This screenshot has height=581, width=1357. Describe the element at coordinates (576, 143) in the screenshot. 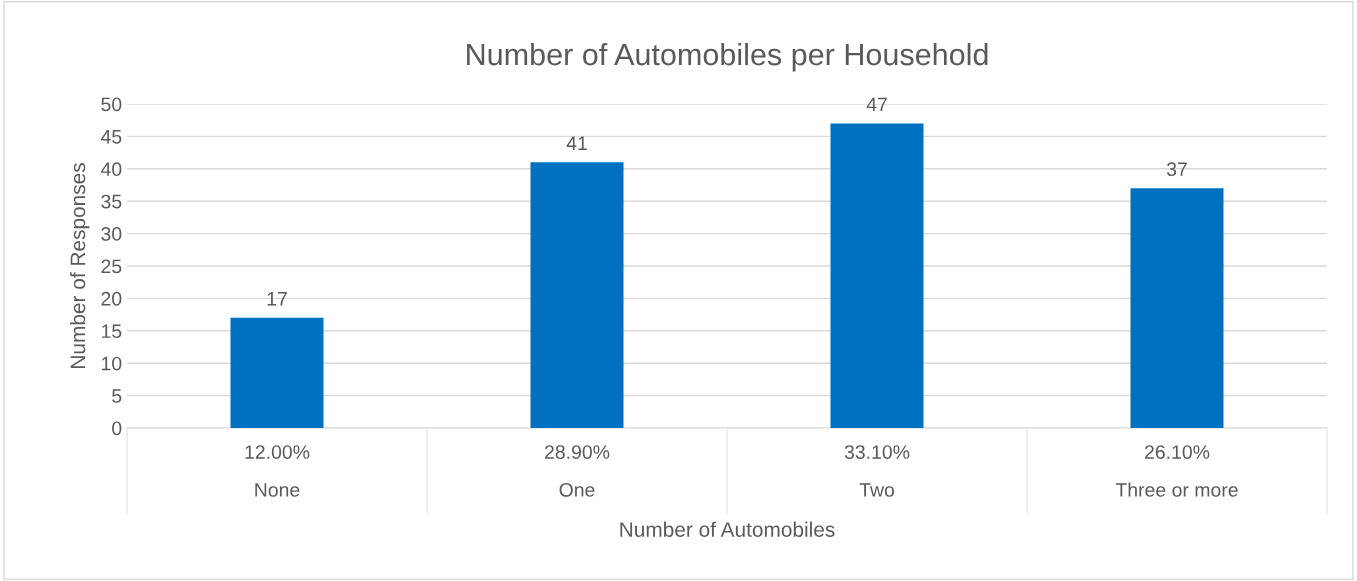

I see `data-label: 41` at that location.